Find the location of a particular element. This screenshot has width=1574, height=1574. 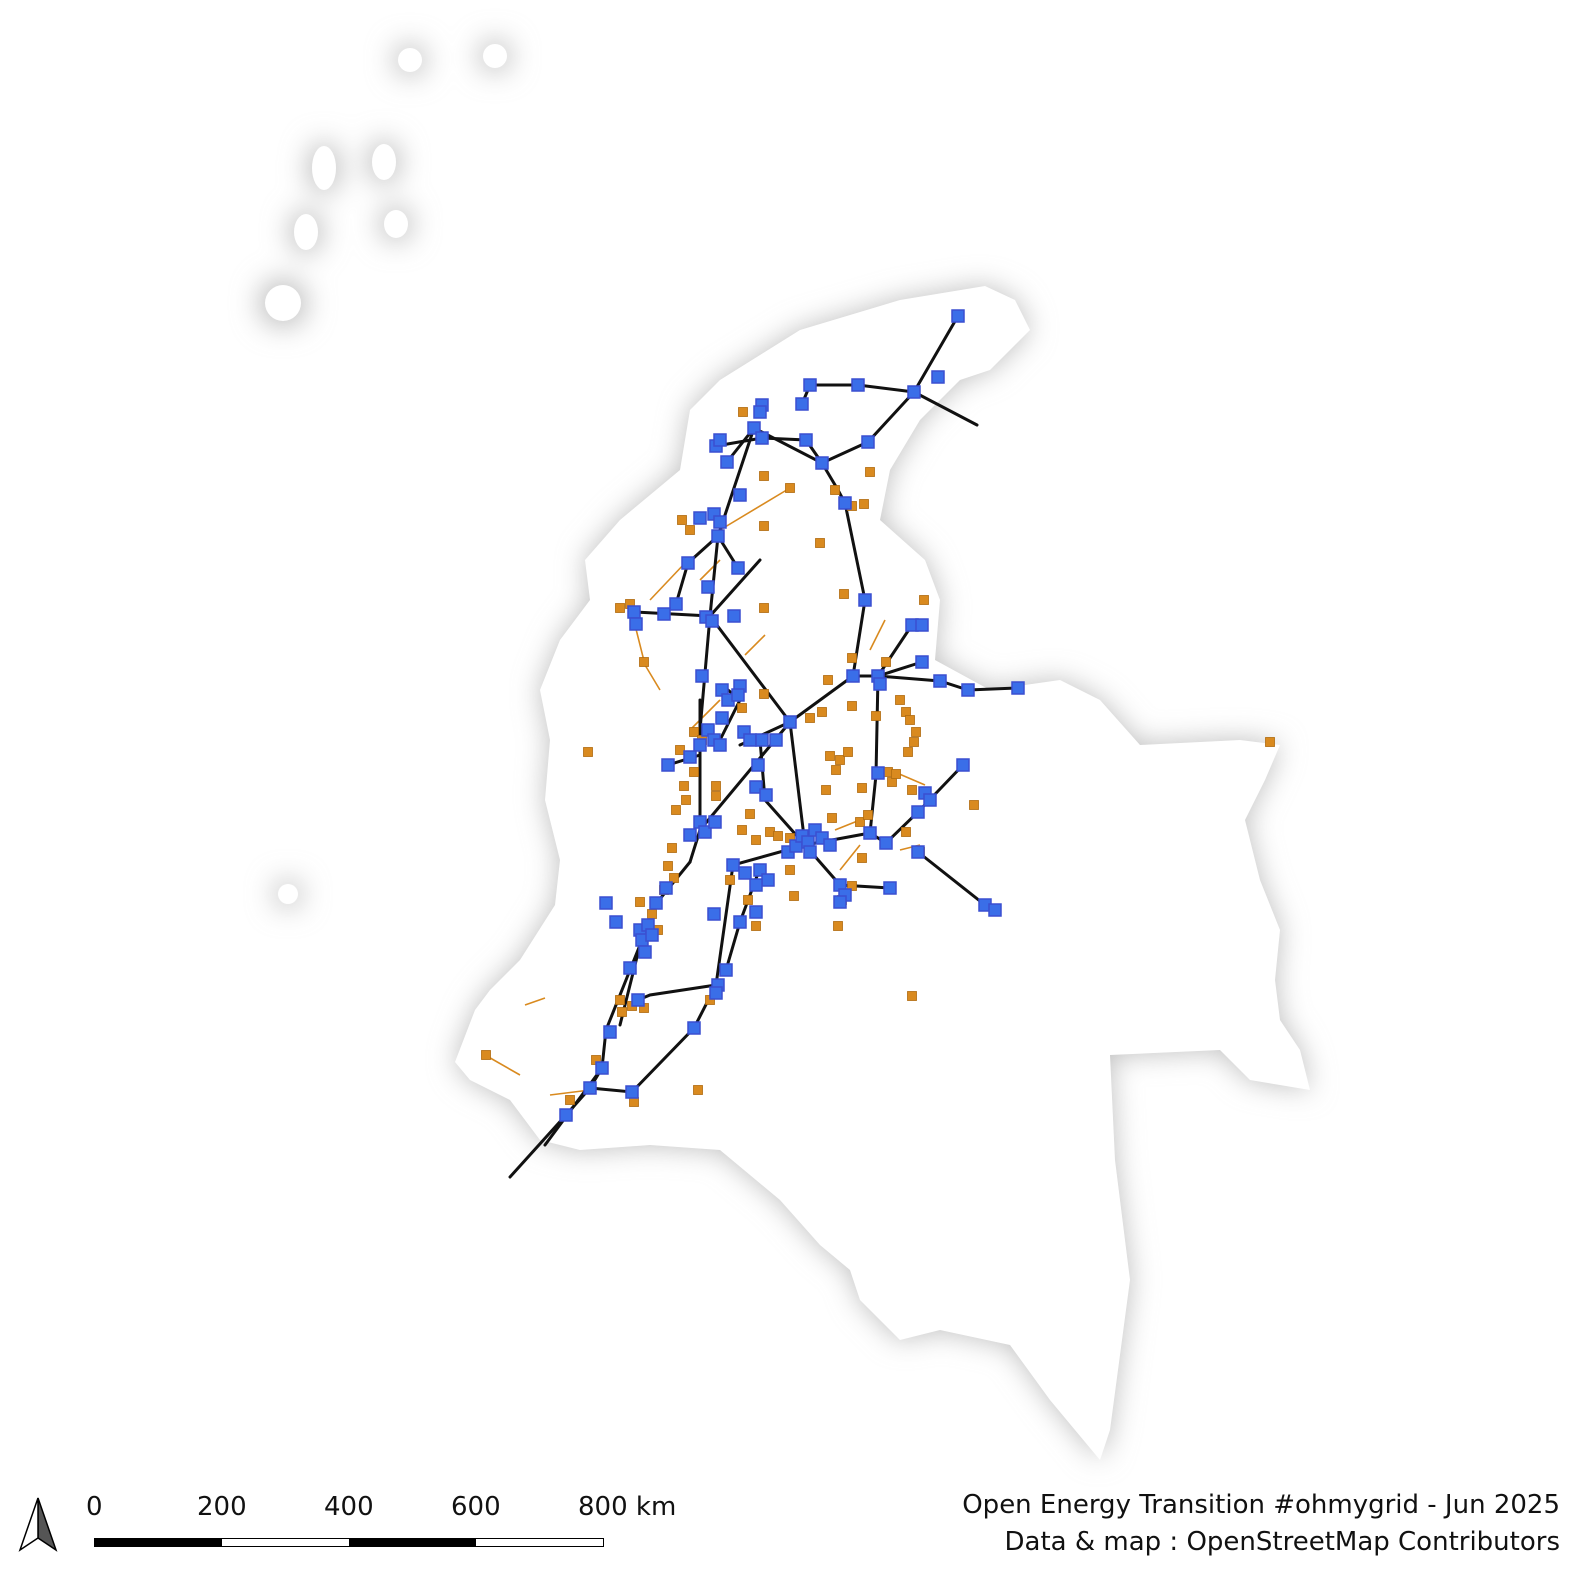

scale-label-800-km: 800 km is located at coordinates (627, 1507).